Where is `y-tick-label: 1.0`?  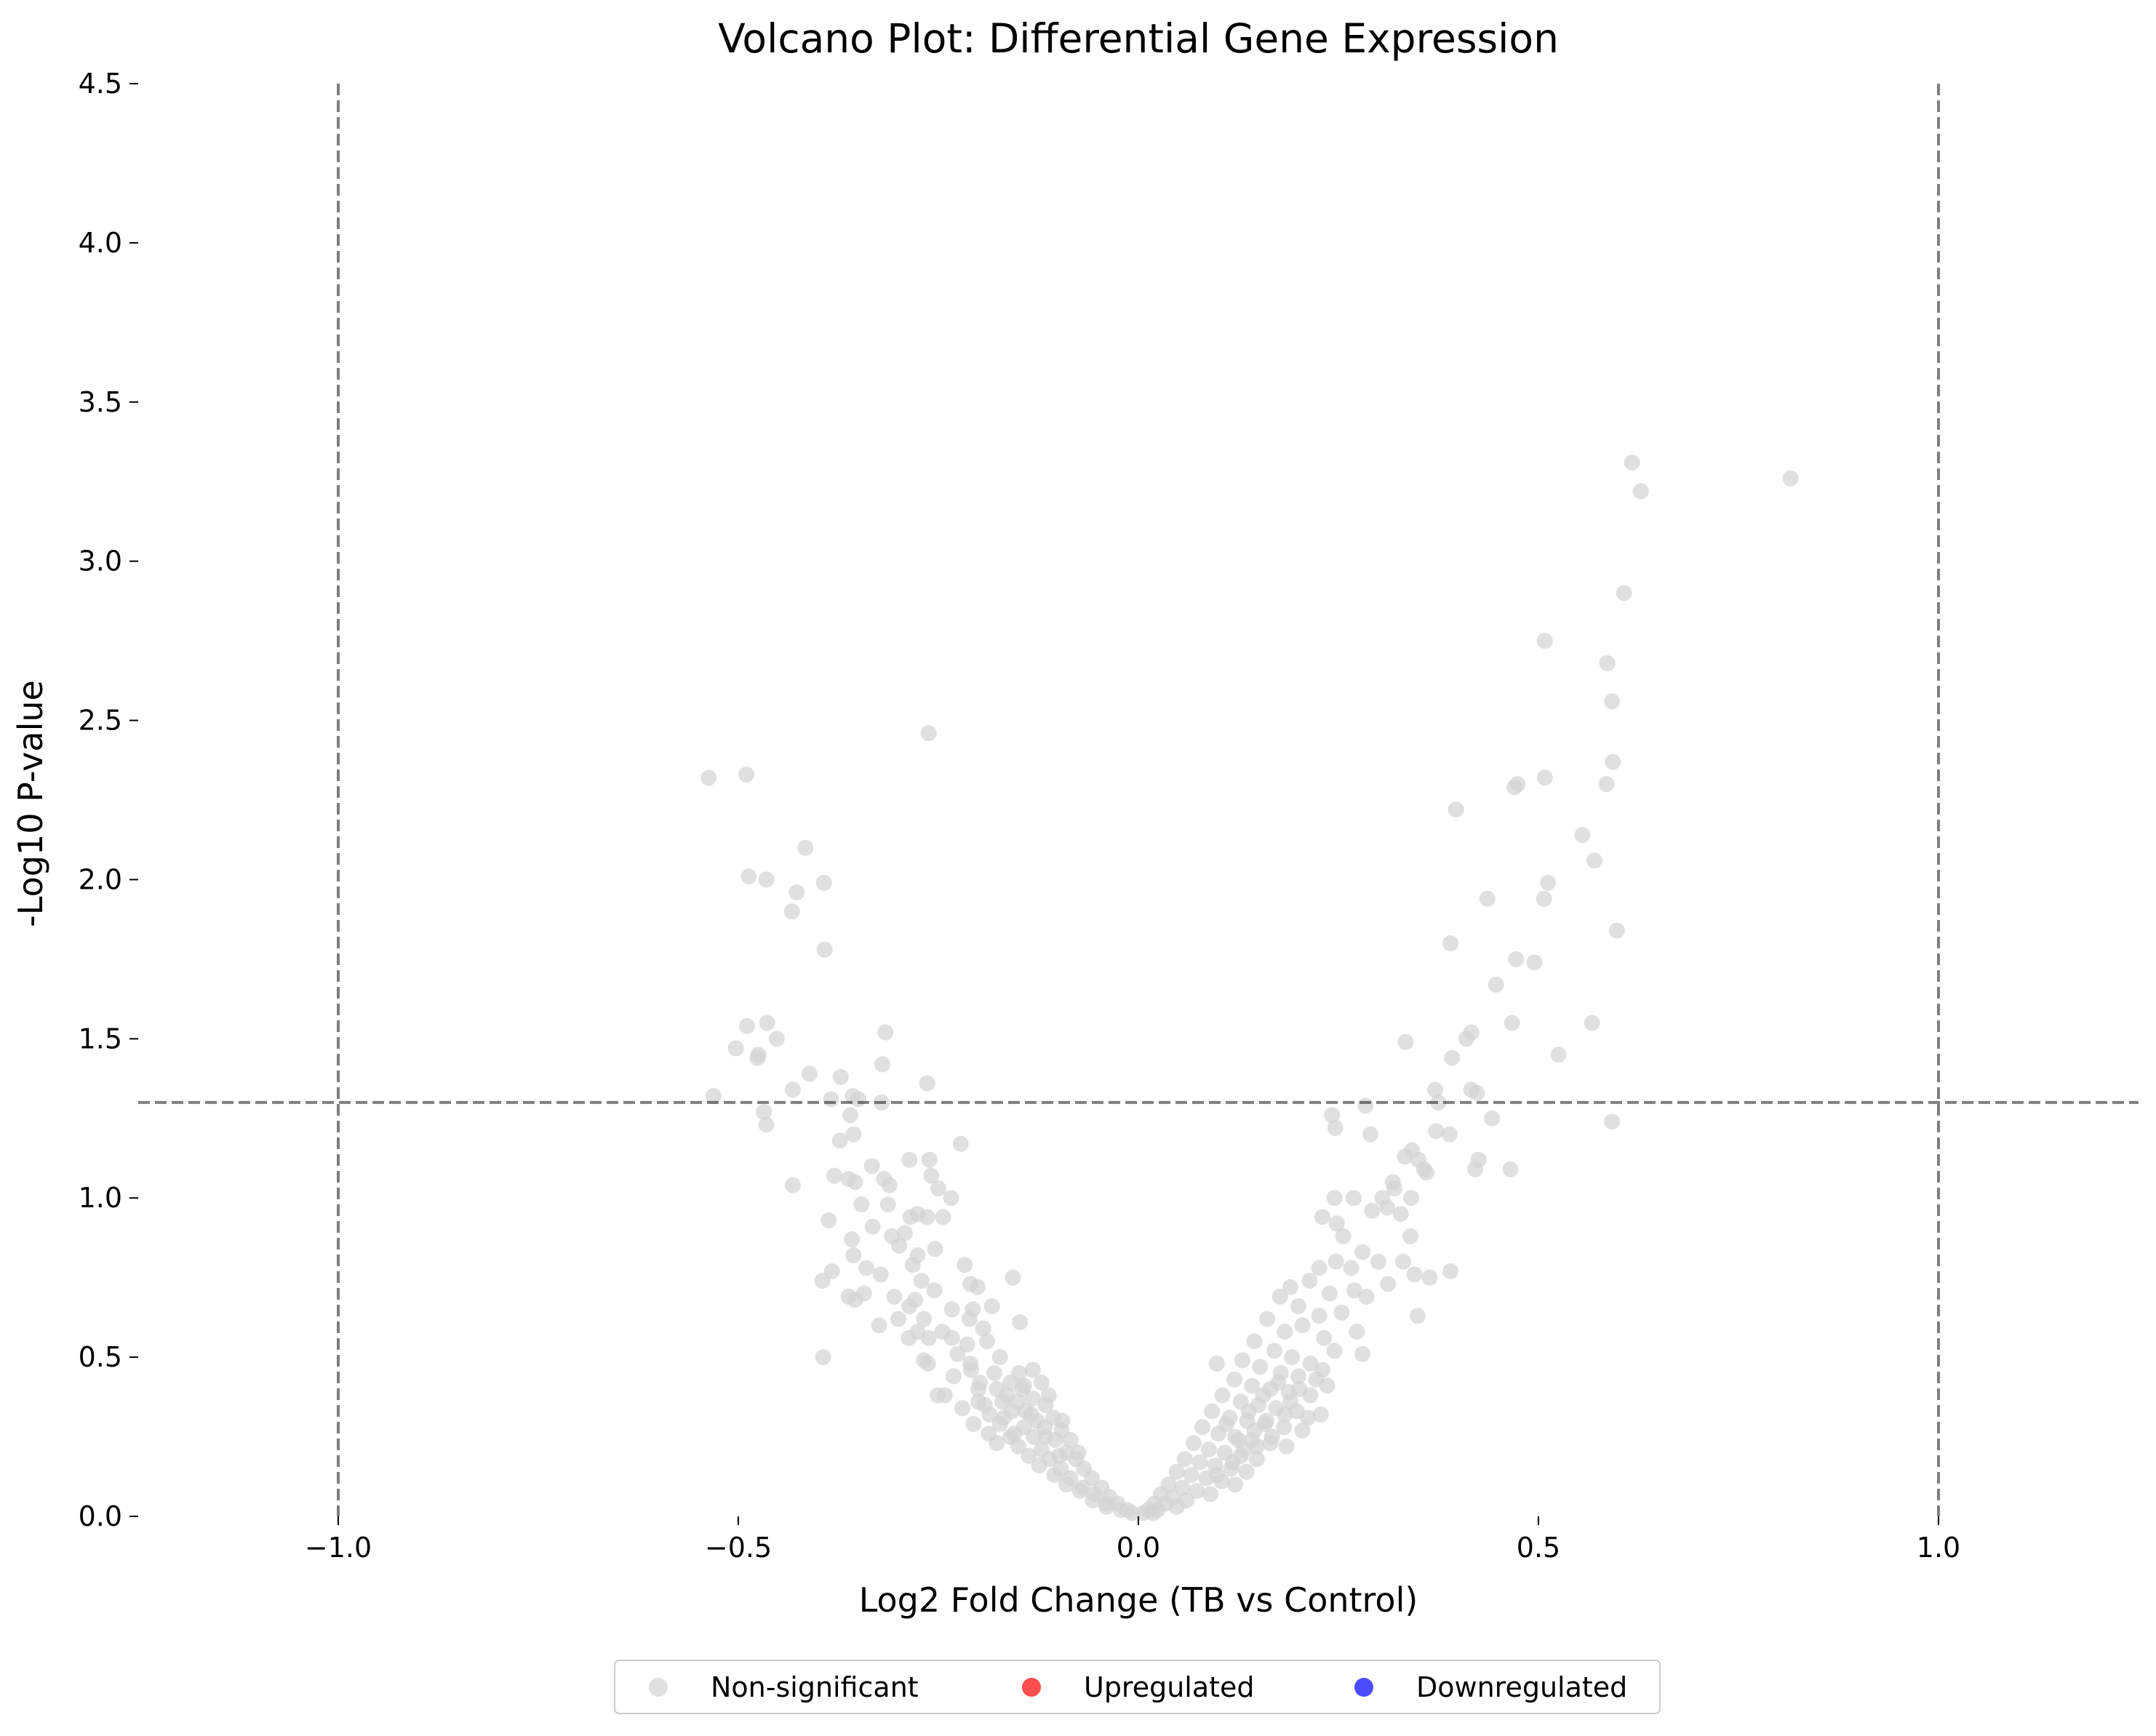 y-tick-label: 1.0 is located at coordinates (100, 1198).